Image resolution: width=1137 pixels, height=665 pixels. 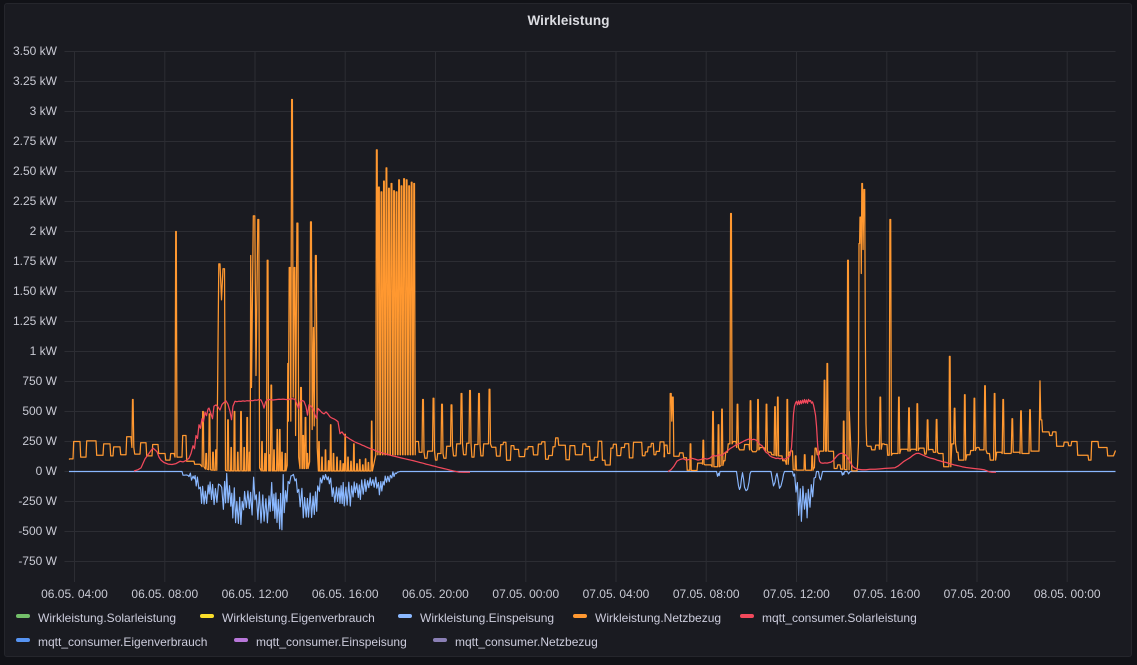 What do you see at coordinates (47, 471) in the screenshot?
I see `svg-text: 0 W` at bounding box center [47, 471].